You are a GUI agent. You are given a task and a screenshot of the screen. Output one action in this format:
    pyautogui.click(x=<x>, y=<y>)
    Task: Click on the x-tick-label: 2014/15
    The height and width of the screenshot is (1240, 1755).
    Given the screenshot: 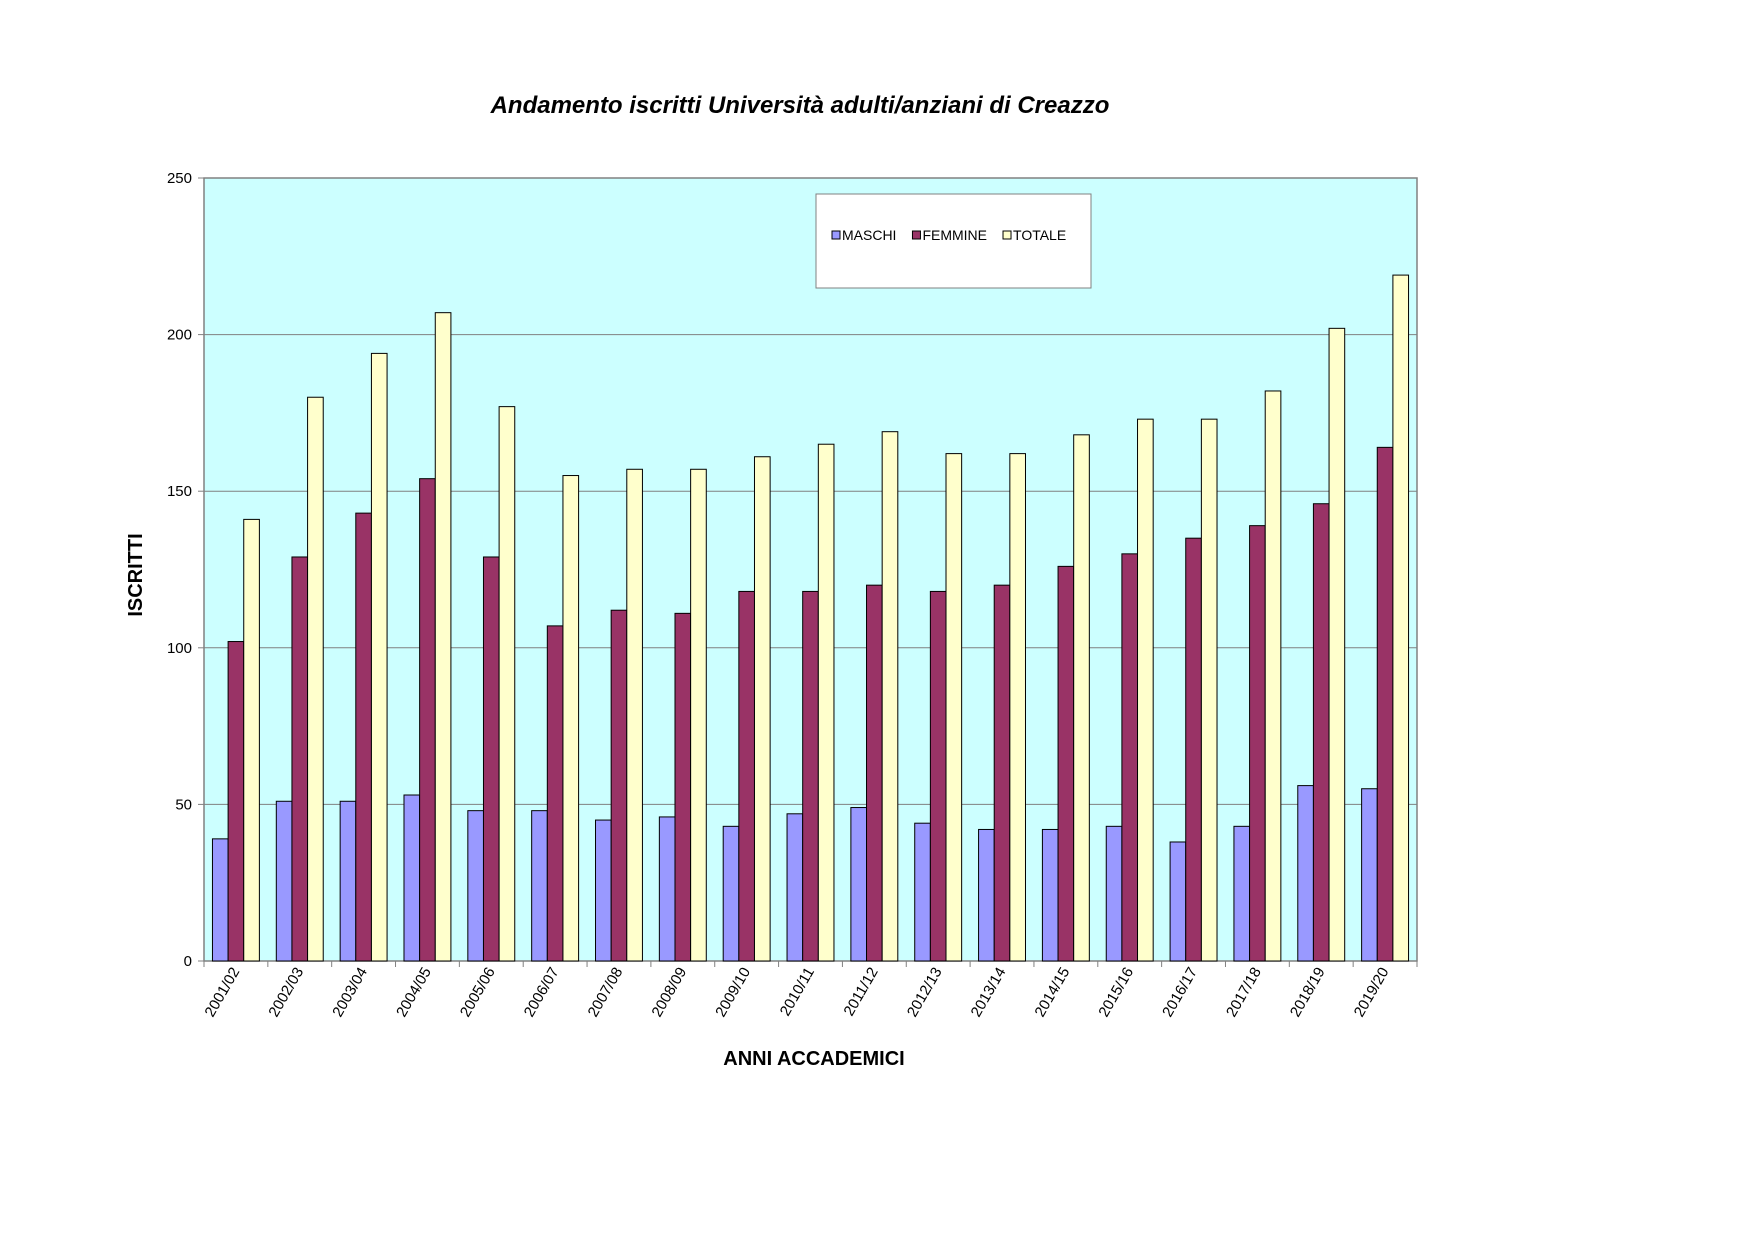 What is the action you would take?
    pyautogui.click(x=1052, y=992)
    